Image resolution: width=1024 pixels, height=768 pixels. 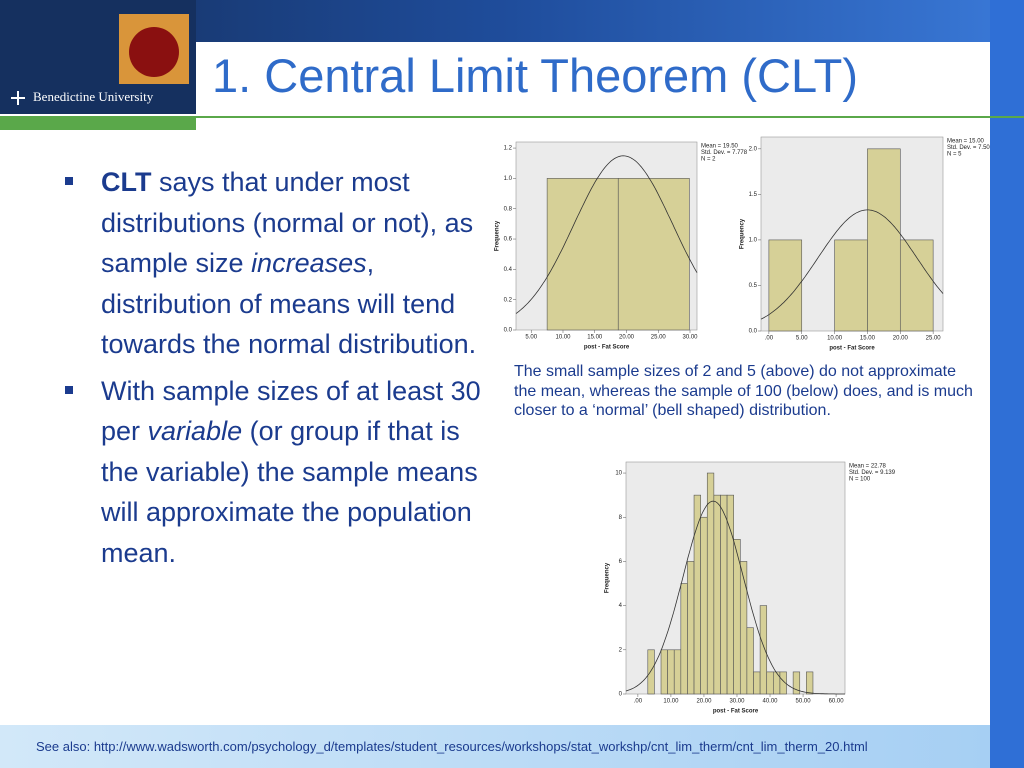 What do you see at coordinates (724, 153) in the screenshot?
I see `stat-label: Std. Dev. = 7.778` at bounding box center [724, 153].